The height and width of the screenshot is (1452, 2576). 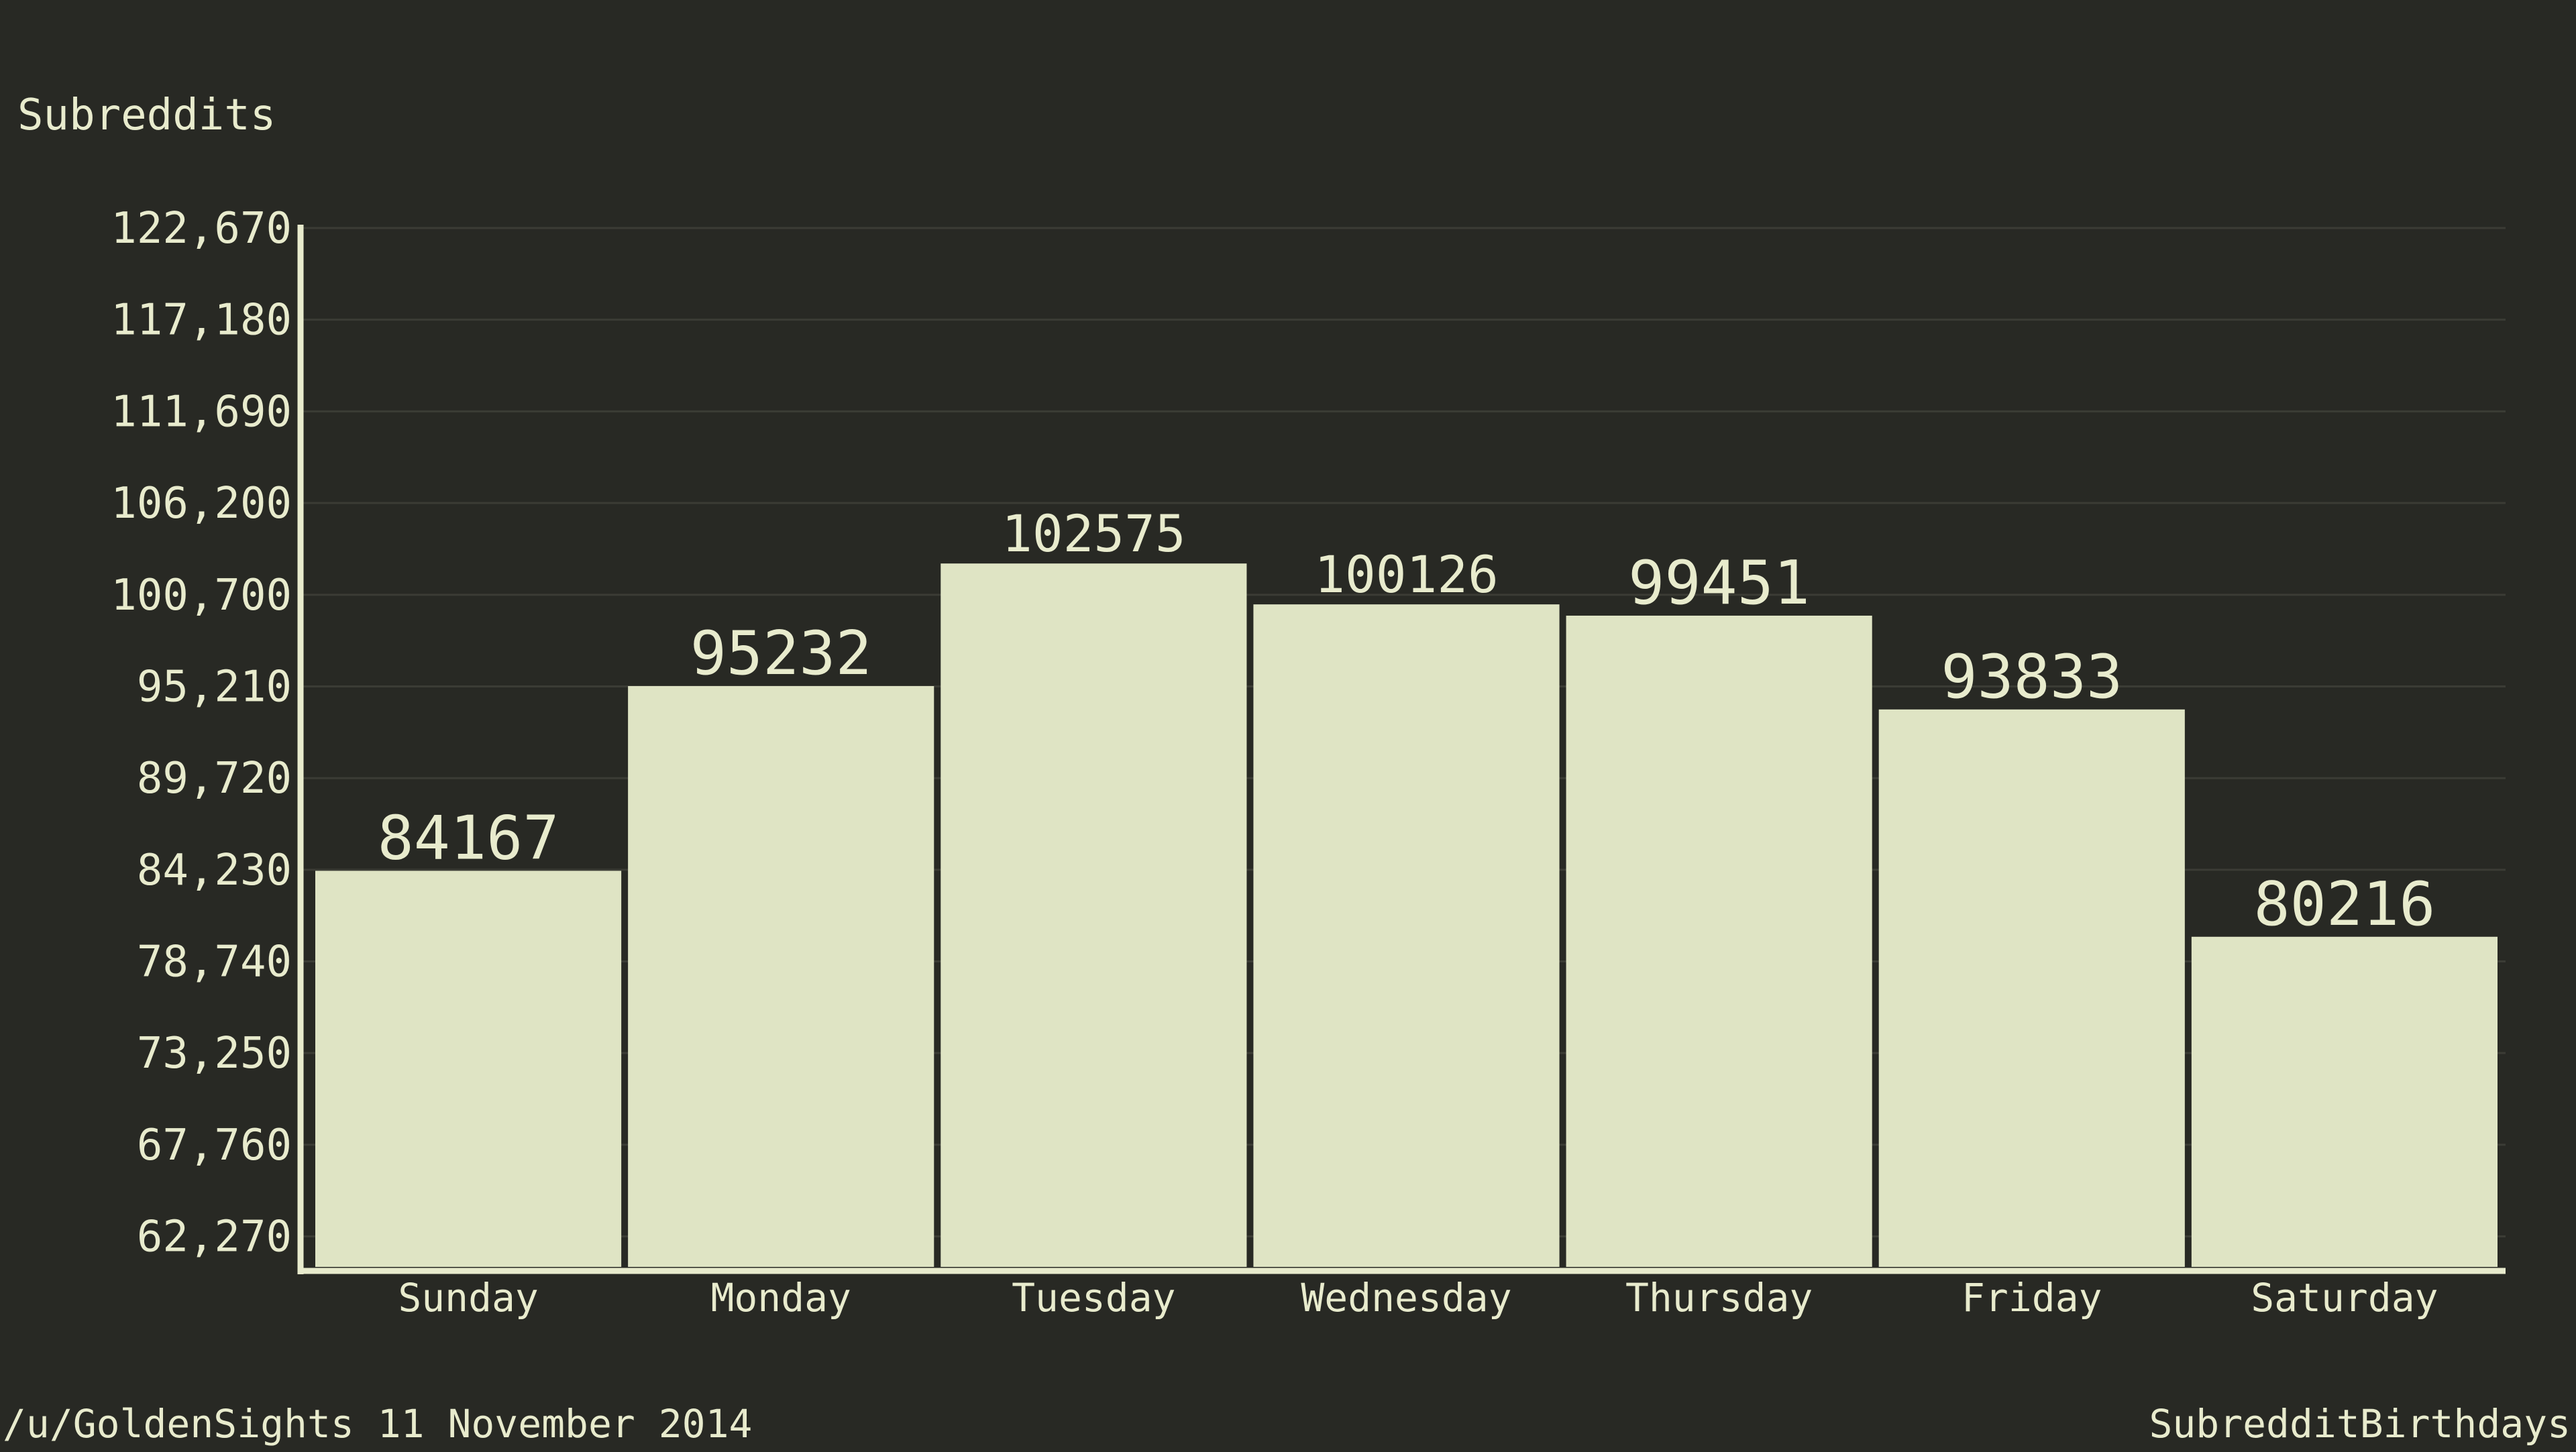 What do you see at coordinates (214, 1145) in the screenshot?
I see `y-tick-label: 67,760` at bounding box center [214, 1145].